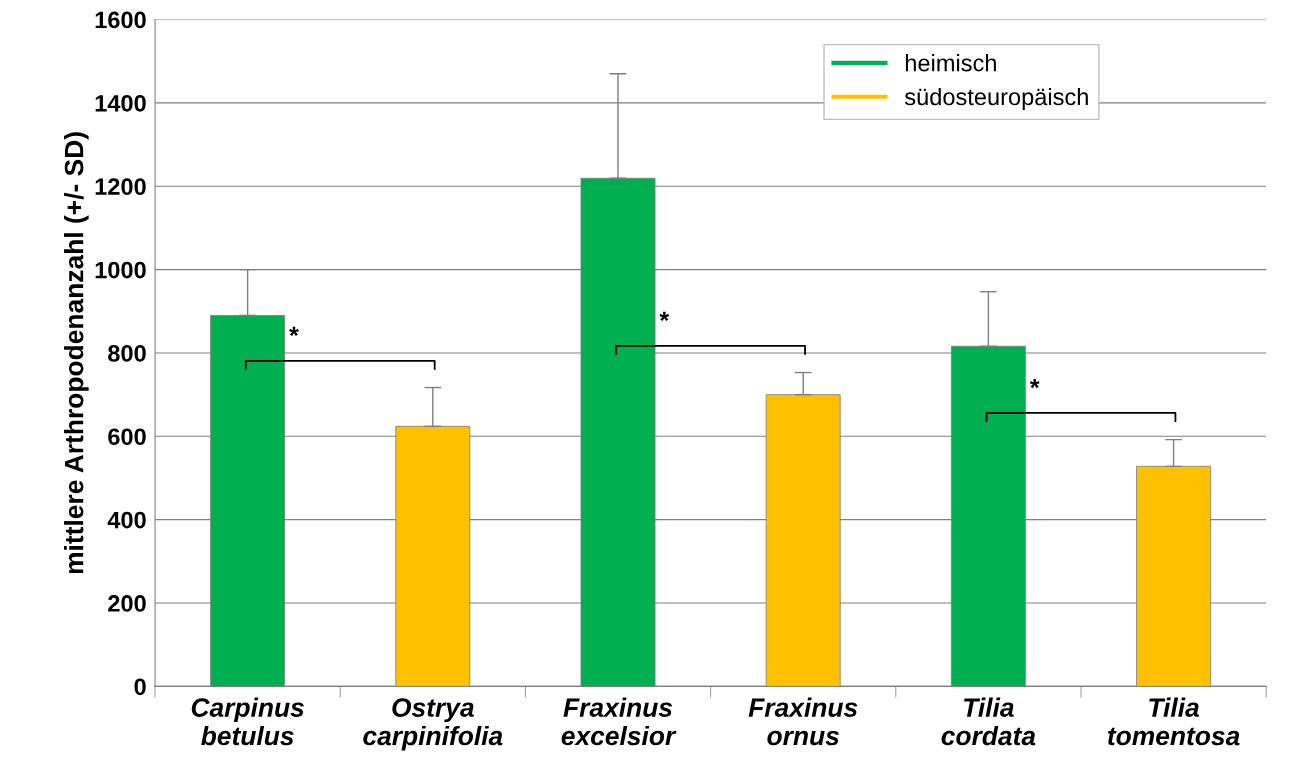 Image resolution: width=1292 pixels, height=780 pixels. I want to click on y-tick-label: 1400, so click(120, 103).